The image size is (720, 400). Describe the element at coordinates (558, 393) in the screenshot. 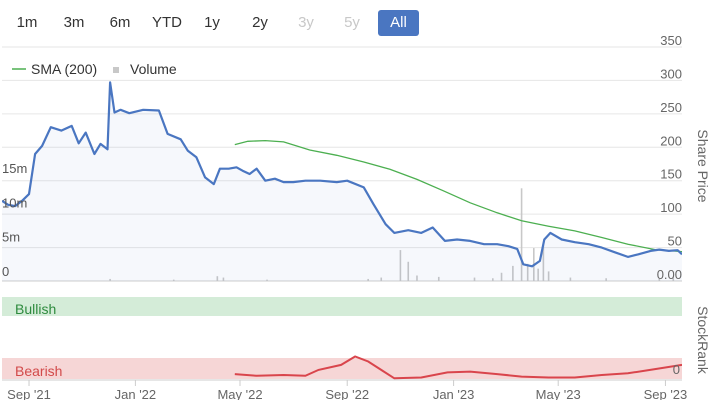

I see `x-tick-label: May '23` at that location.